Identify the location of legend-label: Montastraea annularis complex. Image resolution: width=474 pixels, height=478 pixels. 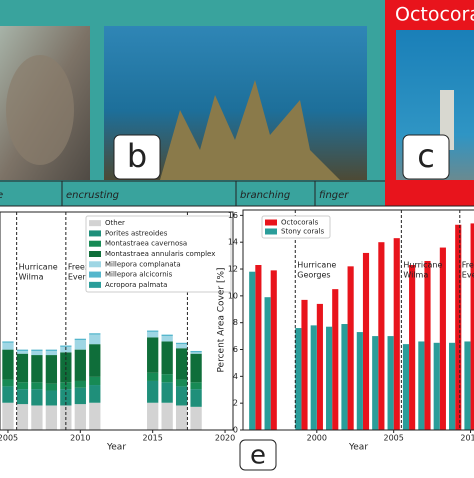
(160, 254).